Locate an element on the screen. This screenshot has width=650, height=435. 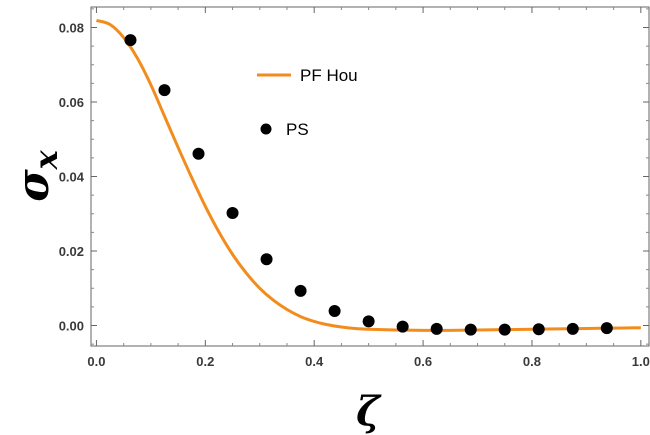
legend-label-pf-hou: PF Hou is located at coordinates (329, 75).